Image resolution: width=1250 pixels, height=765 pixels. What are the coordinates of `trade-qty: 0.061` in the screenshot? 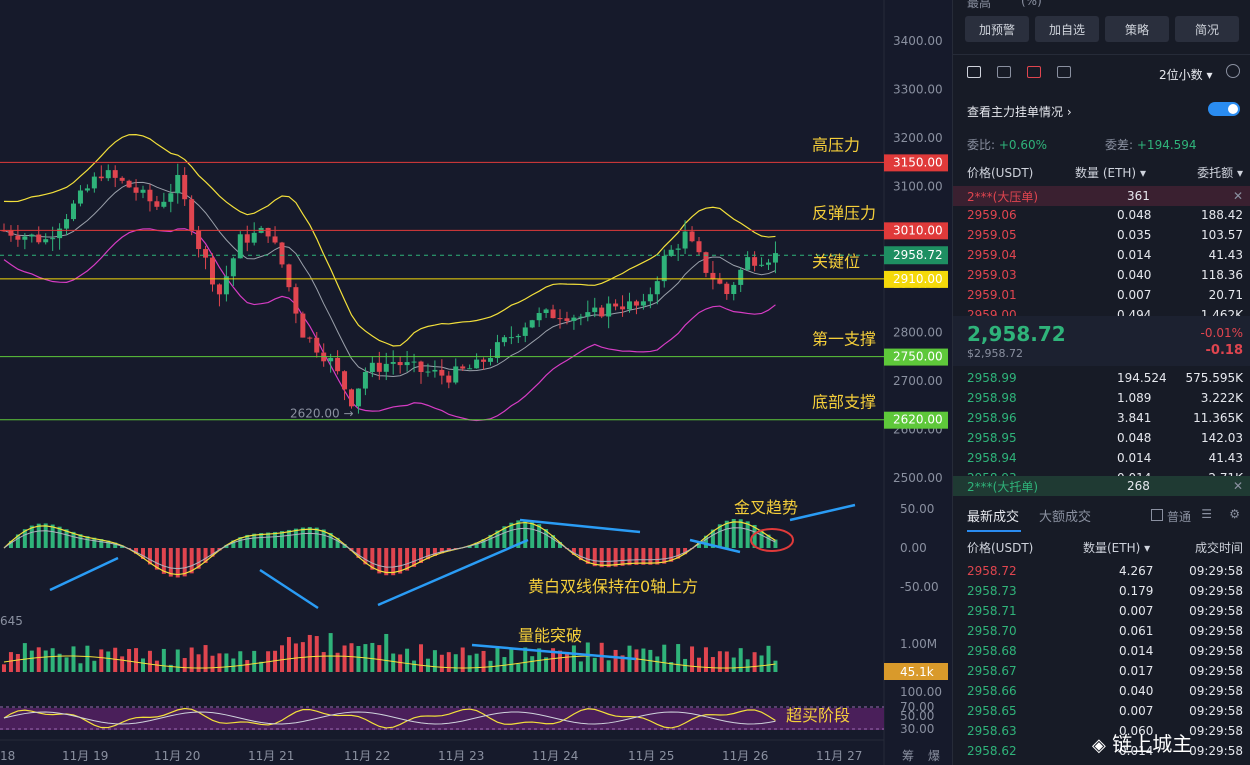 It's located at (1136, 631).